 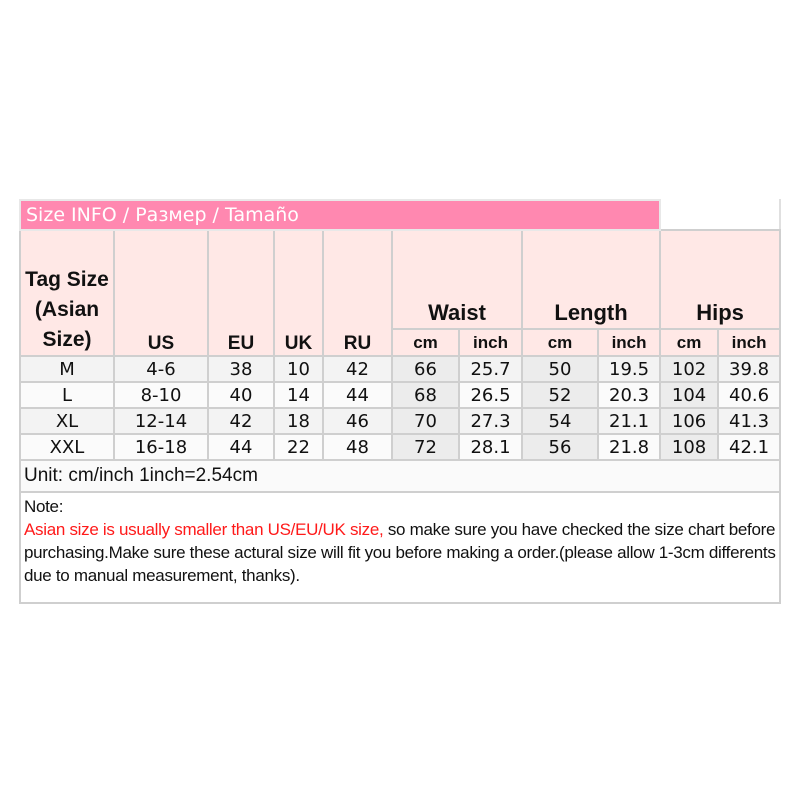 I want to click on table-cell: 40.6, so click(x=749, y=395).